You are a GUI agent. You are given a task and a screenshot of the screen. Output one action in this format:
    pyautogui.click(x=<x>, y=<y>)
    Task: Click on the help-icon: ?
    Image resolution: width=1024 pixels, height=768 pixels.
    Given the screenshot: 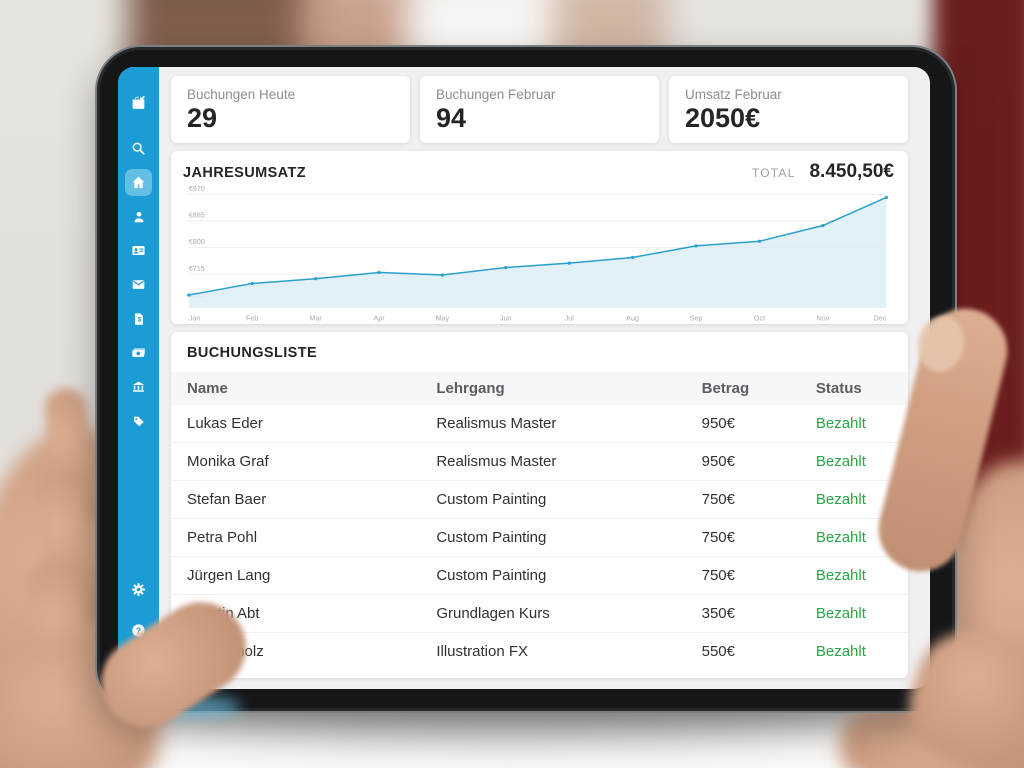 What is the action you would take?
    pyautogui.click(x=138, y=630)
    